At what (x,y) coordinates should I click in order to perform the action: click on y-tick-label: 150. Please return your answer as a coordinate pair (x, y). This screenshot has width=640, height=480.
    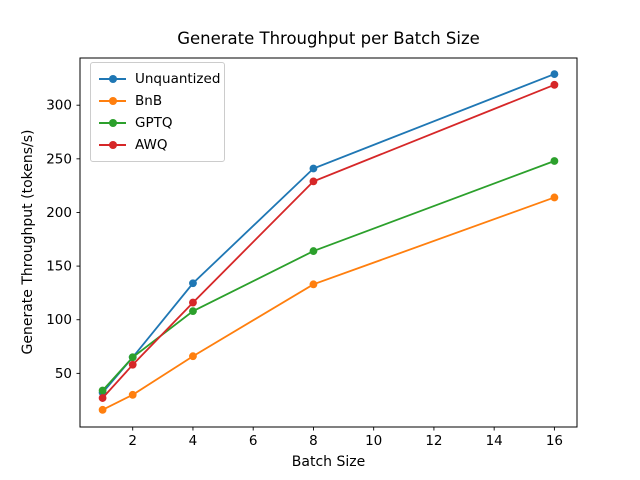
    Looking at the image, I should click on (59, 267).